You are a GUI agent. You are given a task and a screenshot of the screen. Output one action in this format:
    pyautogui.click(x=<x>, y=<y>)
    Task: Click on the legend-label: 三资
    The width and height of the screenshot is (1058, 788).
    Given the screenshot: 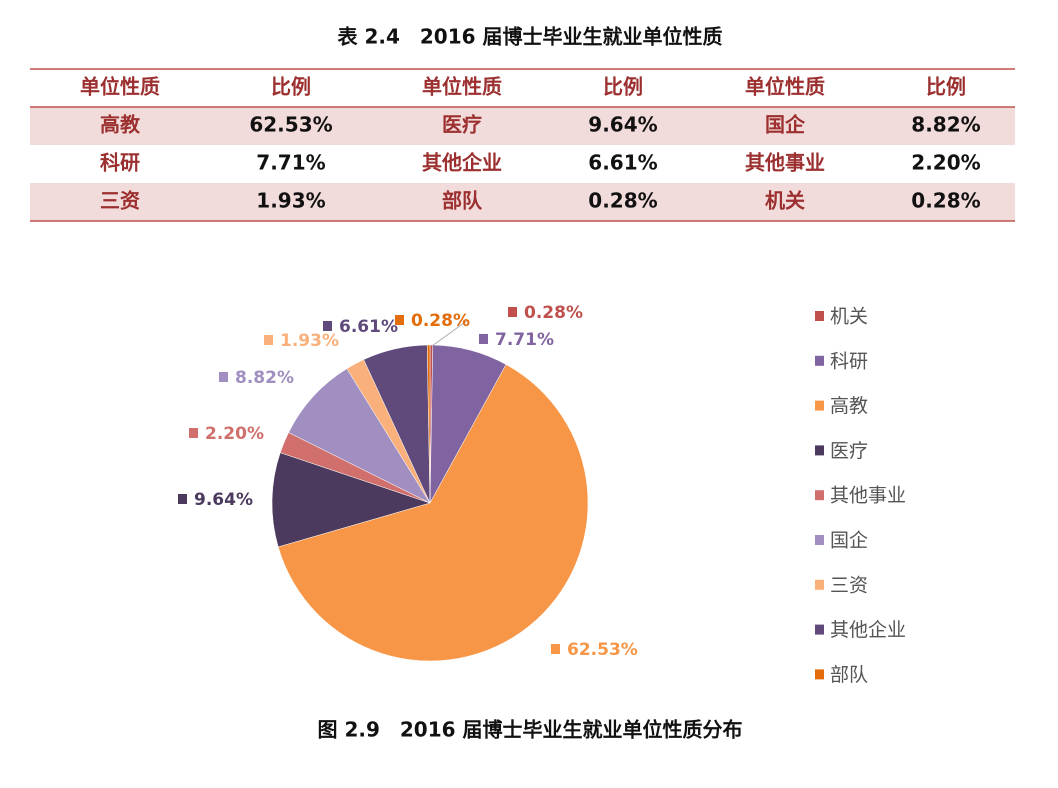 What is the action you would take?
    pyautogui.click(x=849, y=585)
    